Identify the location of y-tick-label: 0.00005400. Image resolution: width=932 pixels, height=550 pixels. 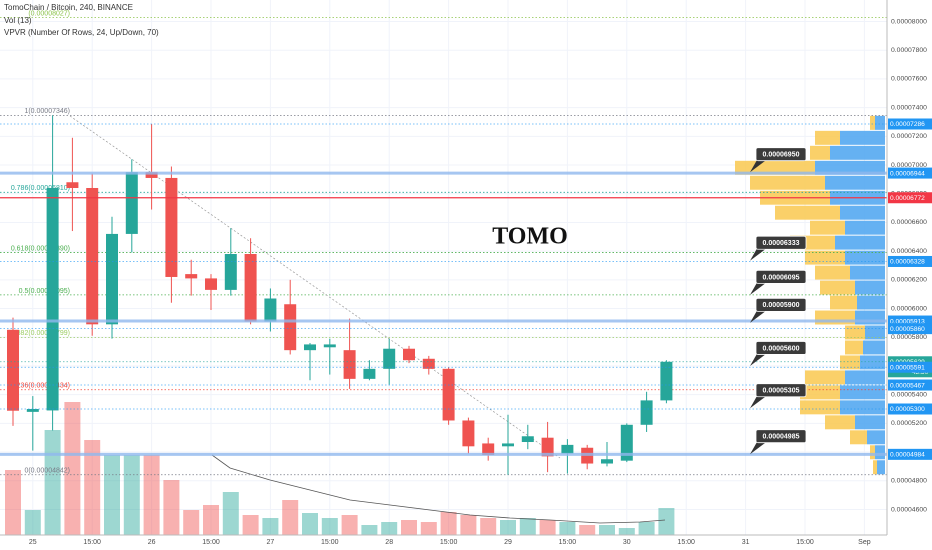
(909, 394).